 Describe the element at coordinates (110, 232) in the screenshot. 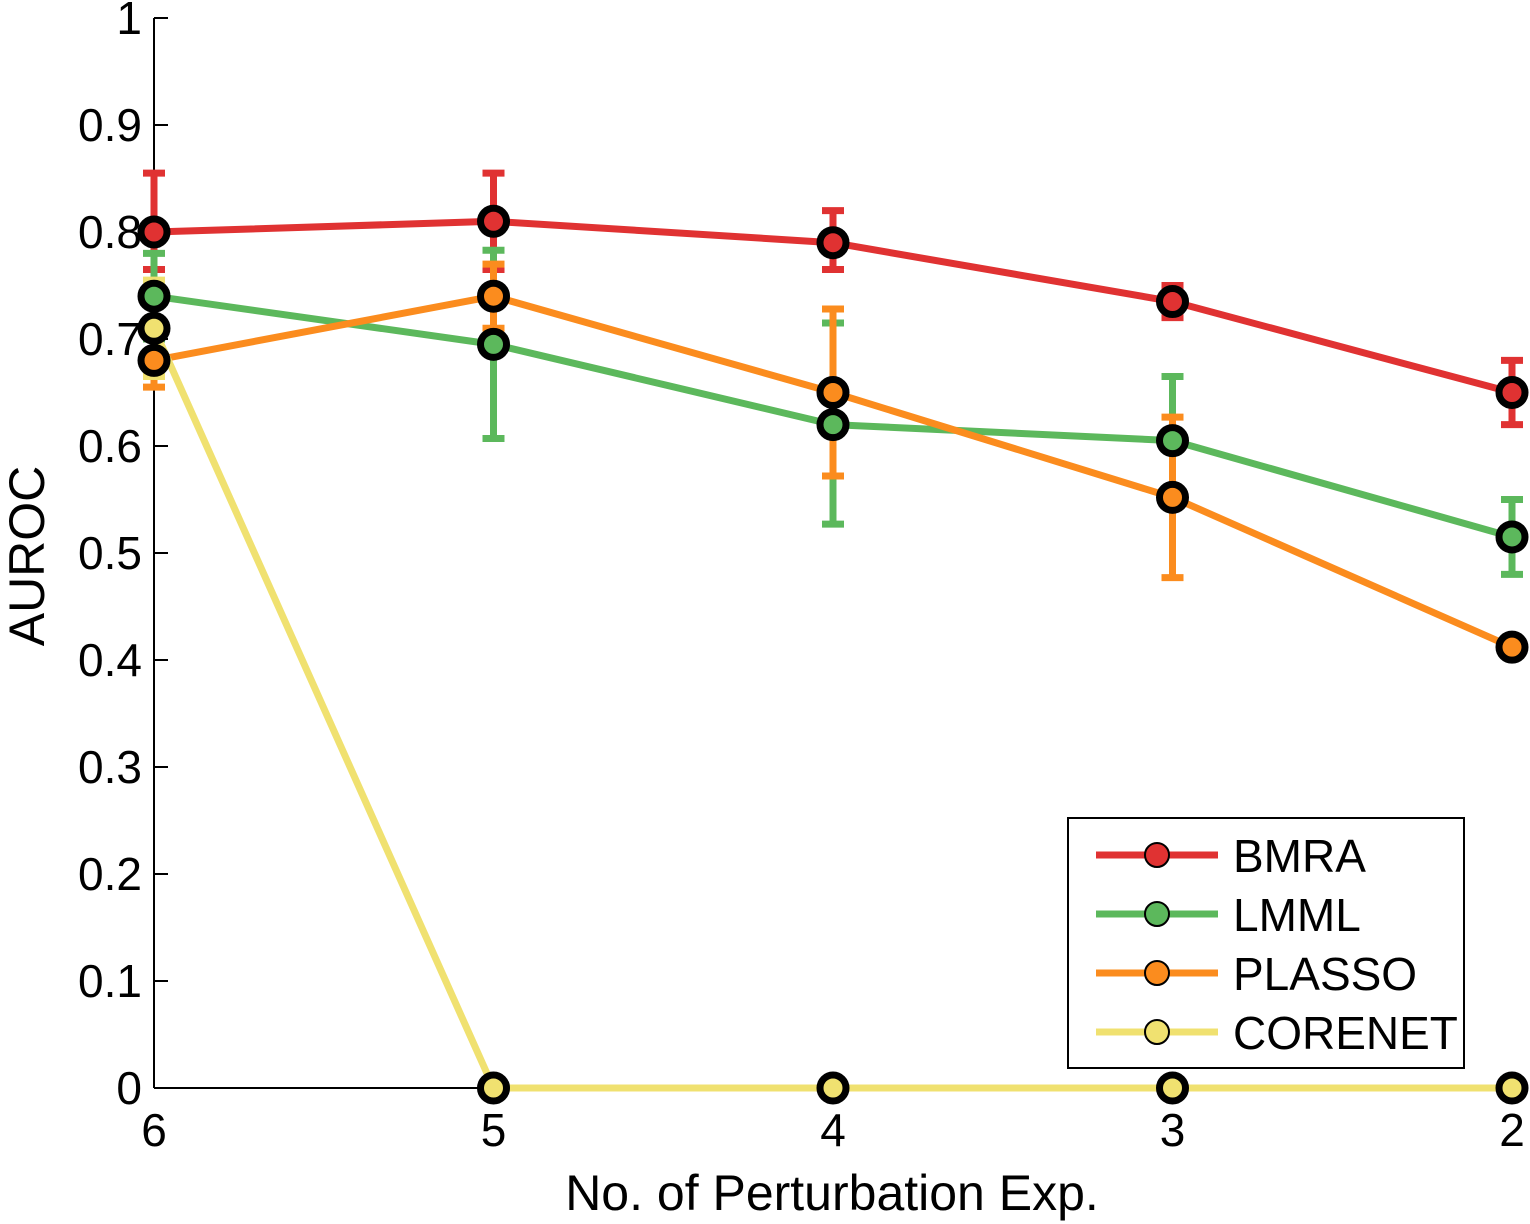

I see `y-tick-label: 0.8` at that location.